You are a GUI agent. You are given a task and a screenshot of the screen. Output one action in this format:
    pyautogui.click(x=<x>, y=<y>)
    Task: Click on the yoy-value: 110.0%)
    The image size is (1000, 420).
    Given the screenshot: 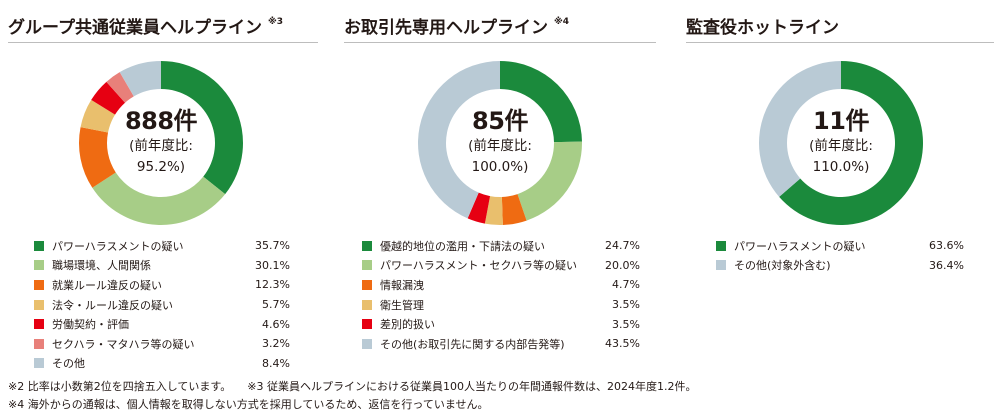 What is the action you would take?
    pyautogui.click(x=841, y=167)
    